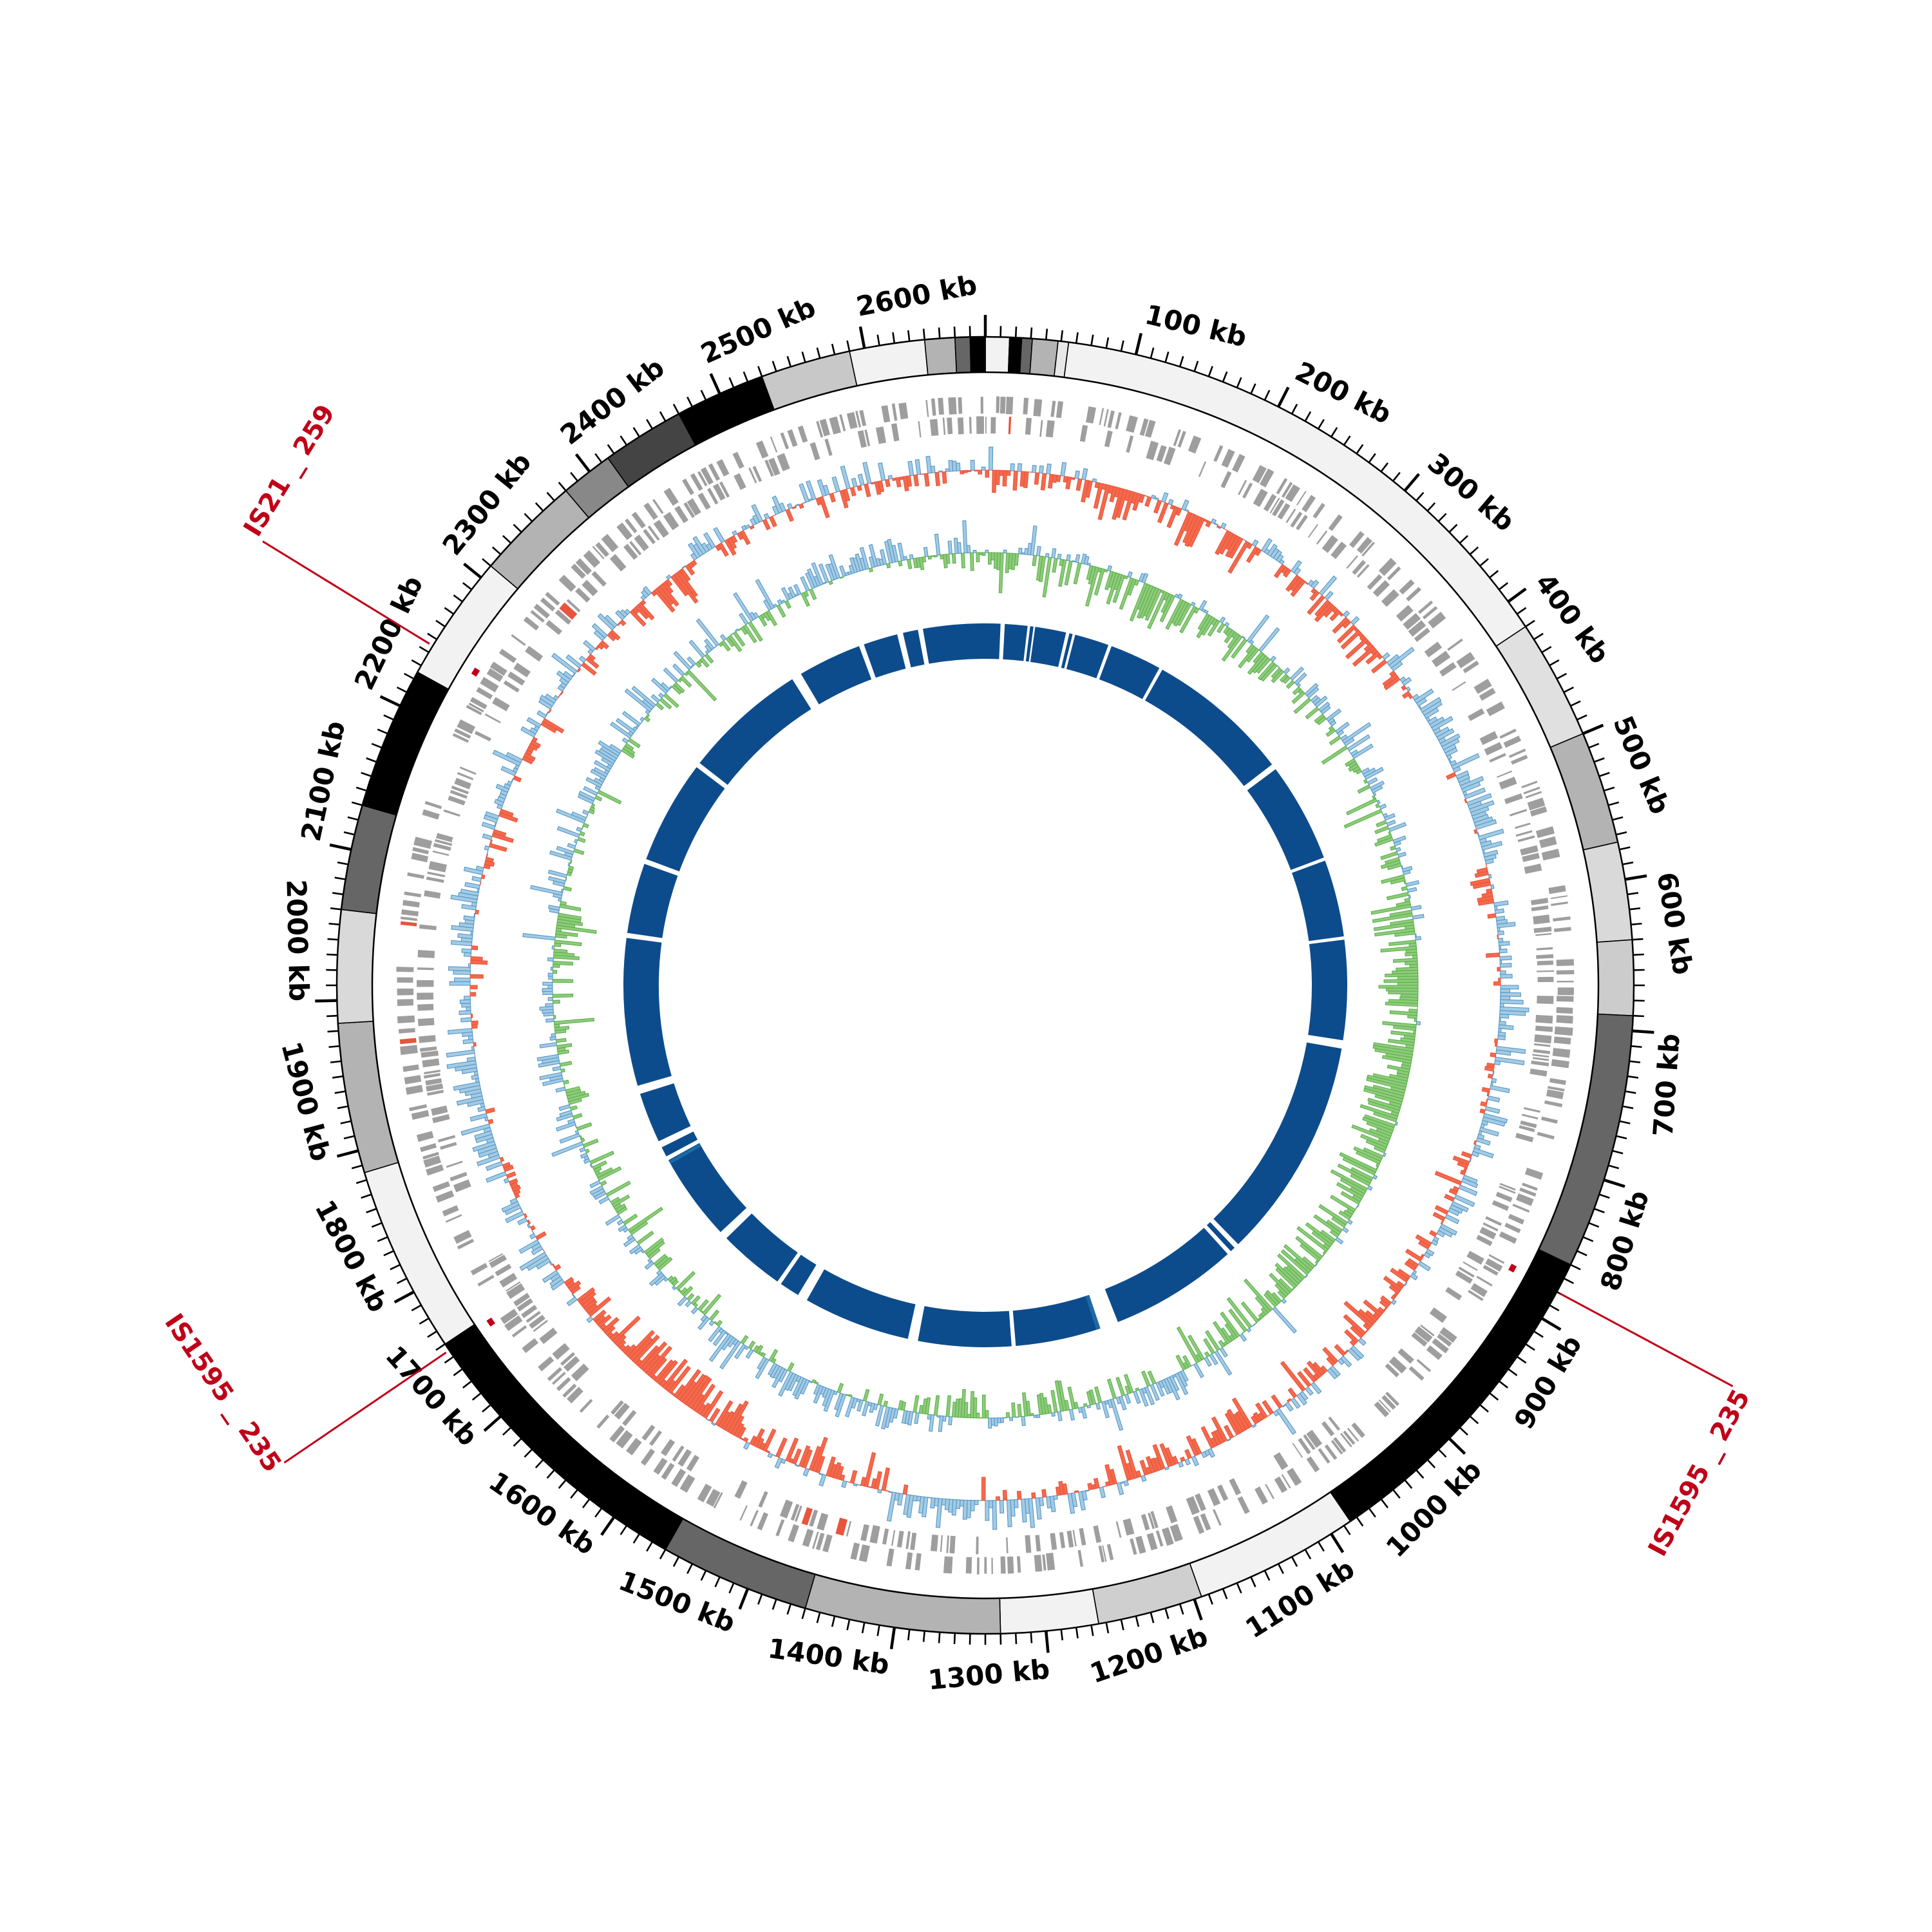 This screenshot has width=1932, height=1932. I want to click on annotation-label: IS1595 _ 235, so click(1700, 1473).